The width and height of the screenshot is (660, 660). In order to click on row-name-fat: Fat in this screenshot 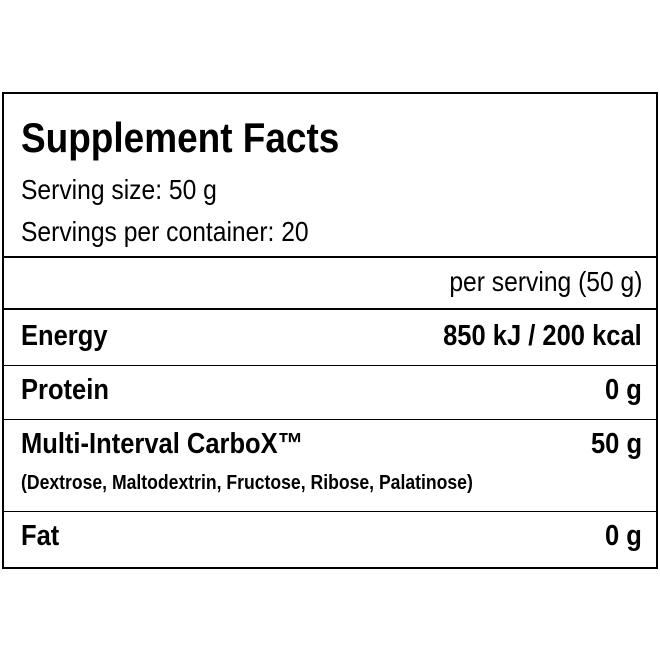, I will do `click(43, 536)`.